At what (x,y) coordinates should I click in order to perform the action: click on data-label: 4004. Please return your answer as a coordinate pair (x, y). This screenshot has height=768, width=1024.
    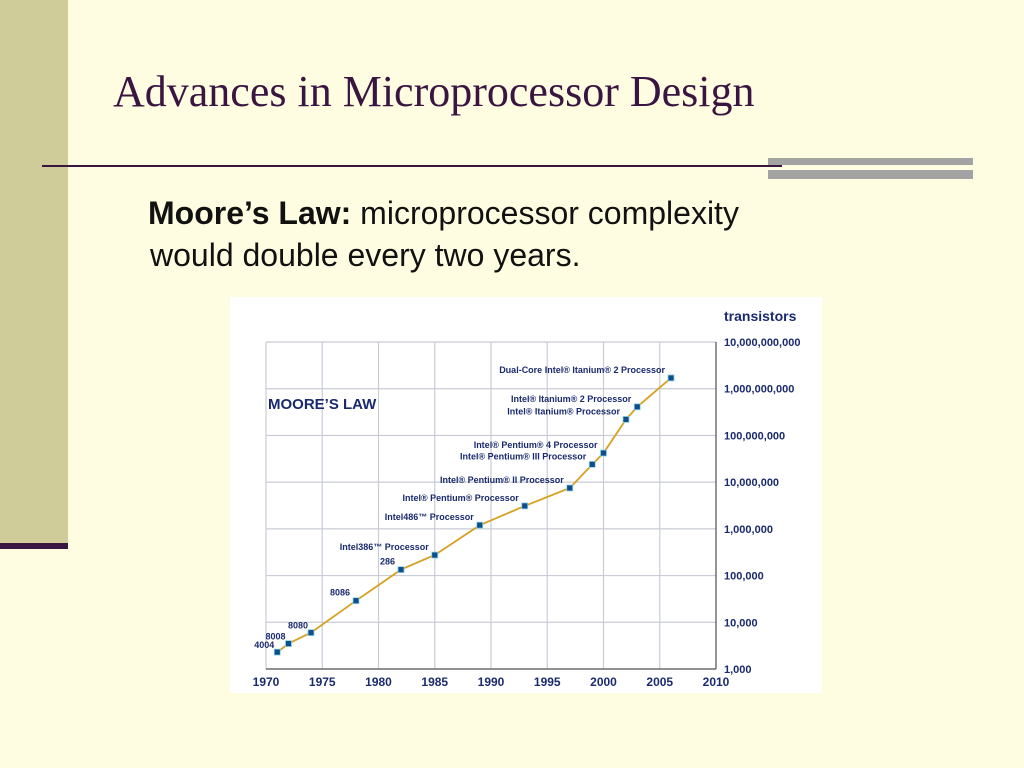
    Looking at the image, I should click on (264, 645).